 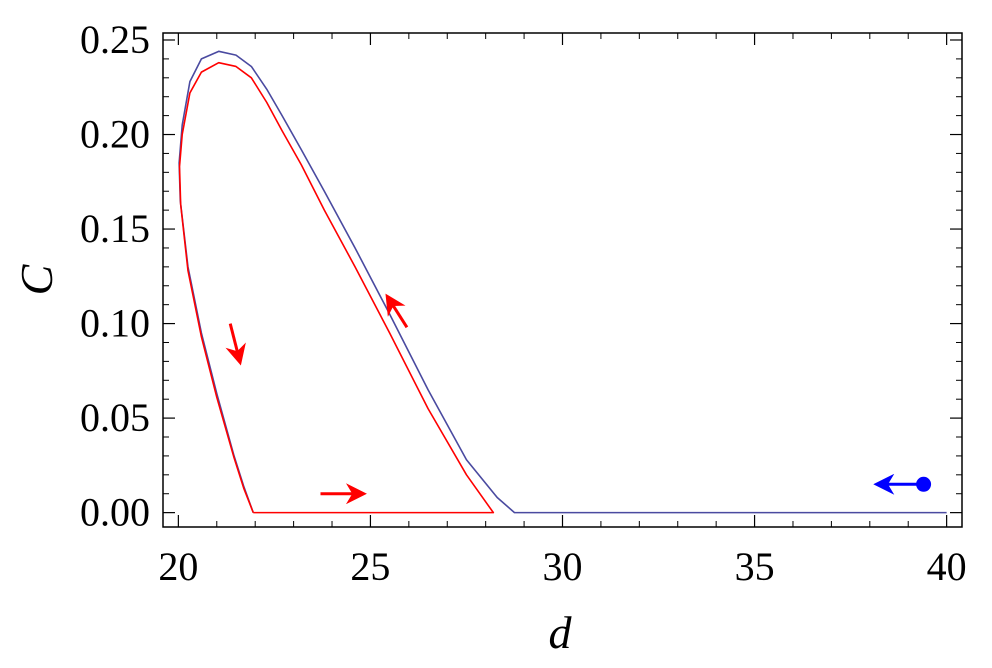 What do you see at coordinates (178, 566) in the screenshot?
I see `x-tick-label: 20` at bounding box center [178, 566].